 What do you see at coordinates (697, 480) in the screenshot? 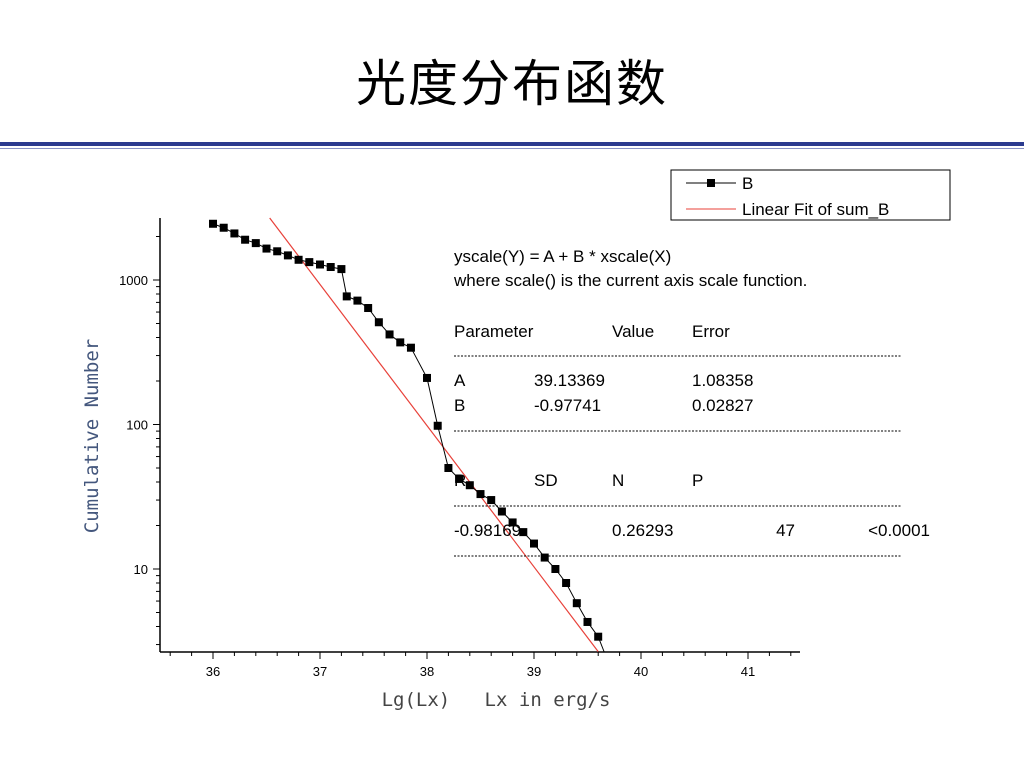
I see `stats-header-p: P` at bounding box center [697, 480].